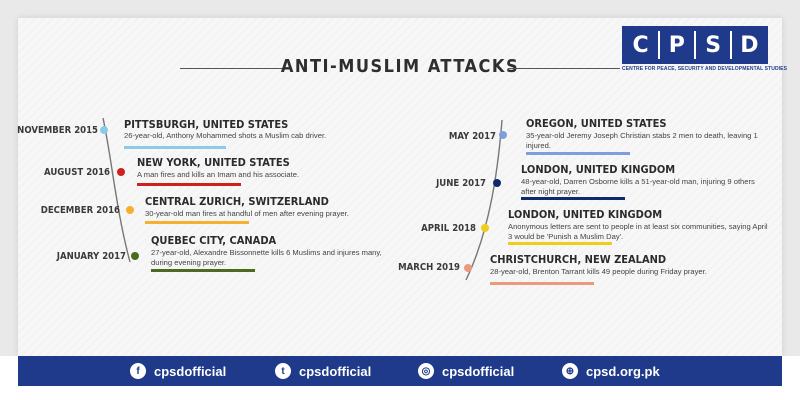  Describe the element at coordinates (400, 66) in the screenshot. I see `page-title: ANTI-MUSLIM ATTACKS` at that location.